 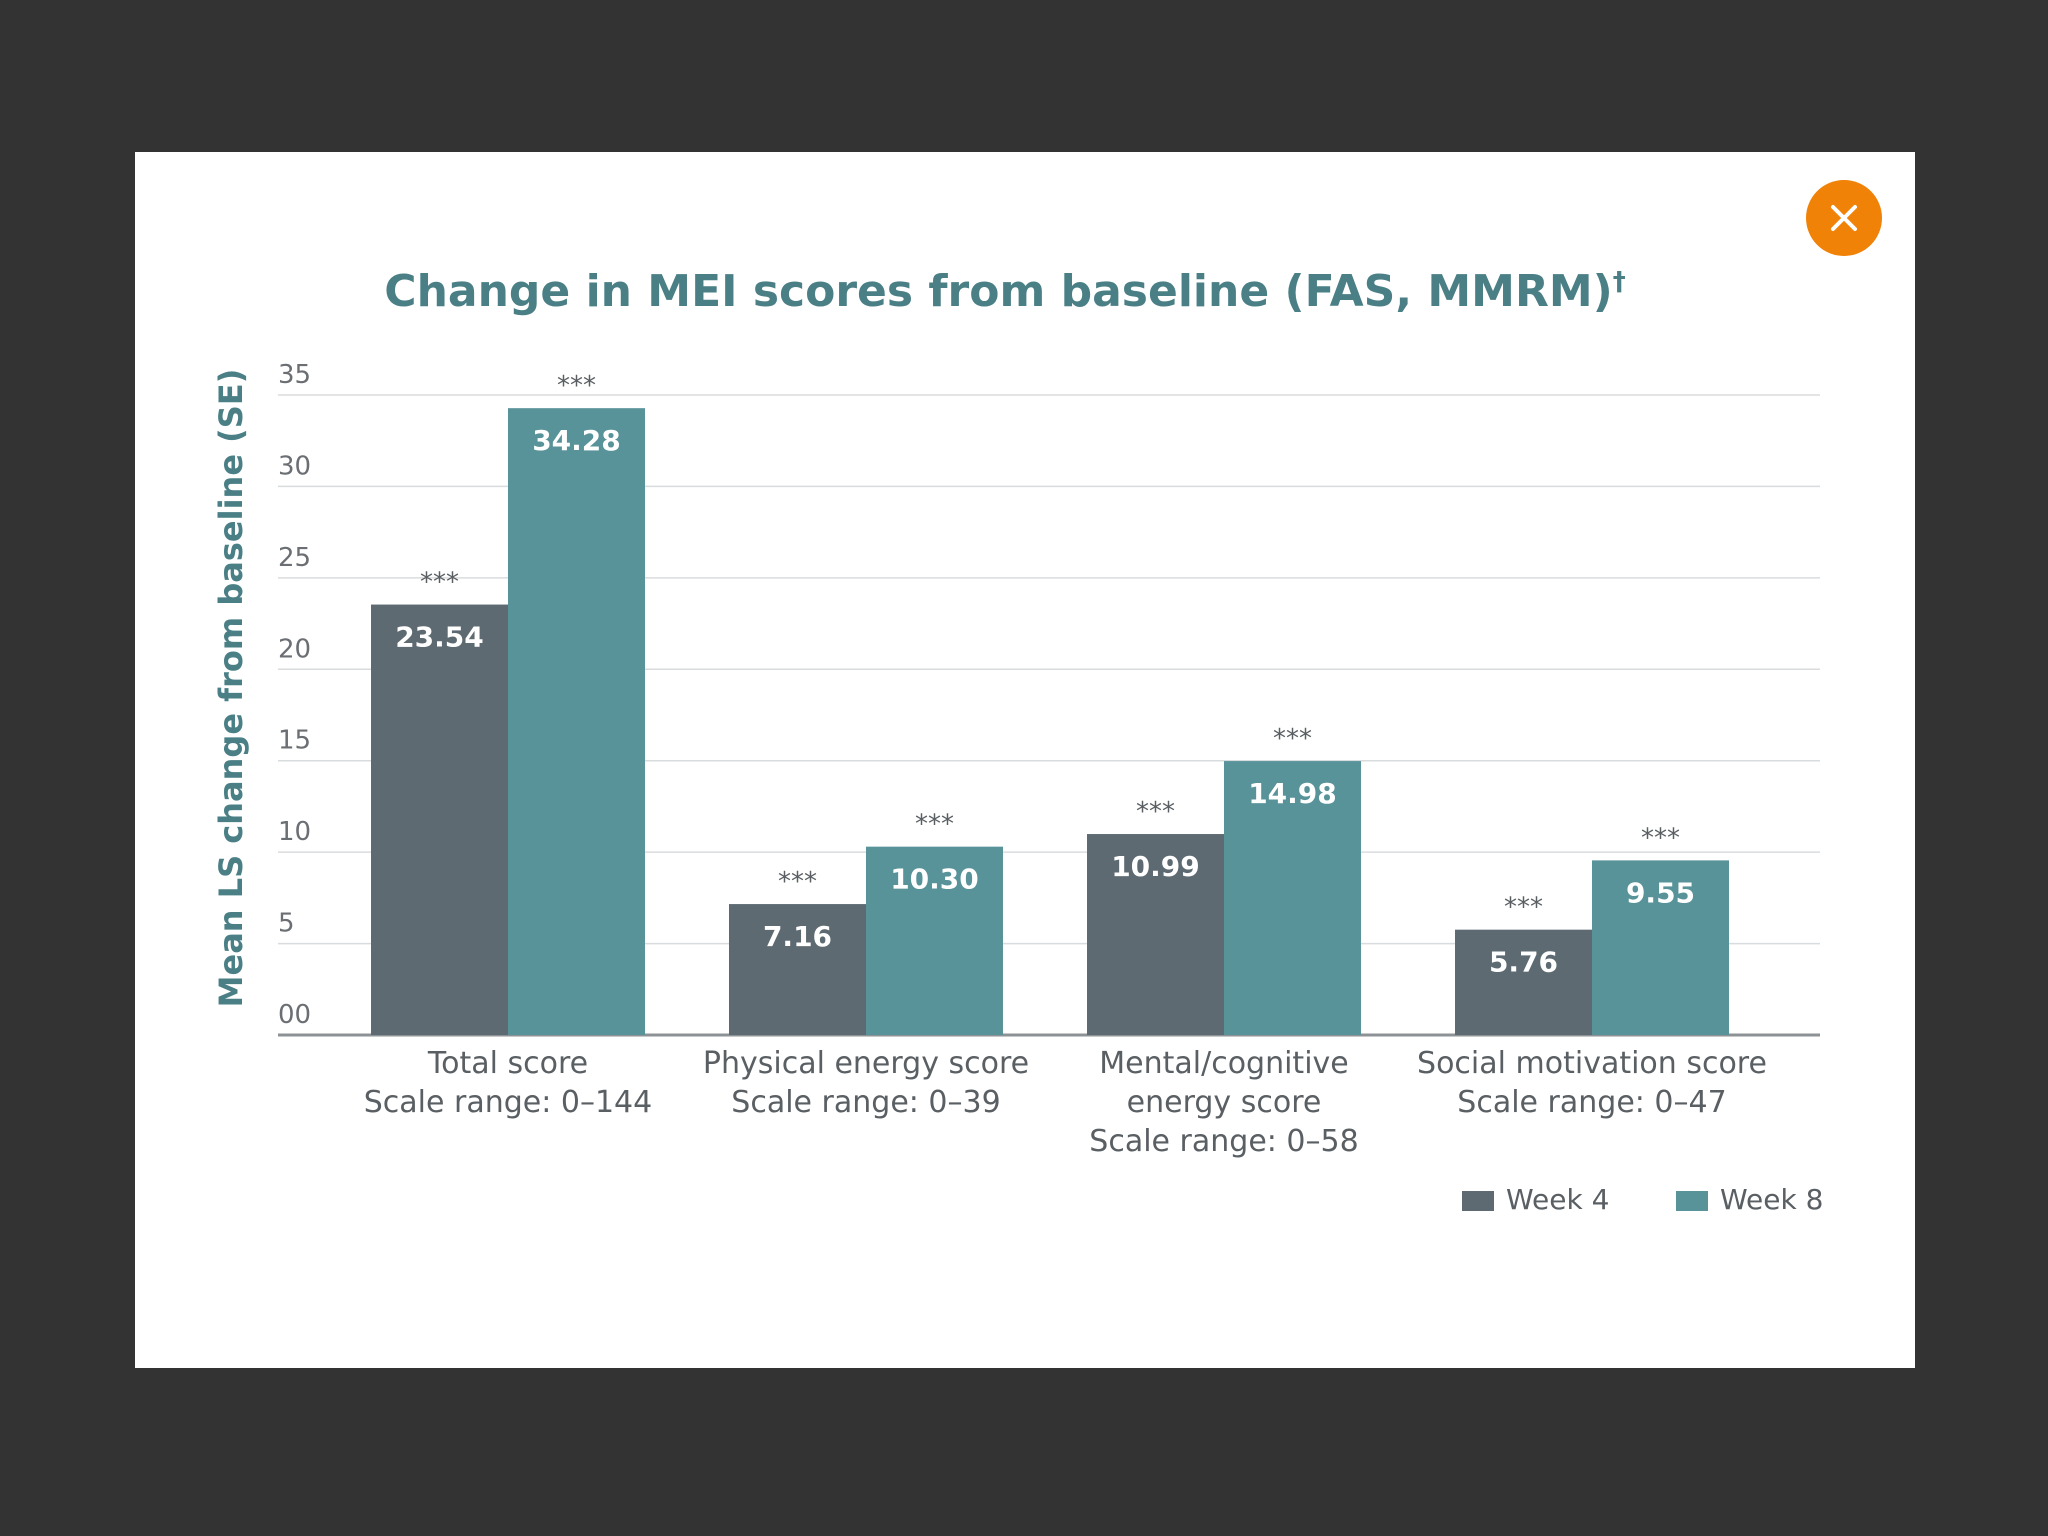 What do you see at coordinates (866, 1083) in the screenshot?
I see `x-category-label: Physical energy score Scale range: 0–39` at bounding box center [866, 1083].